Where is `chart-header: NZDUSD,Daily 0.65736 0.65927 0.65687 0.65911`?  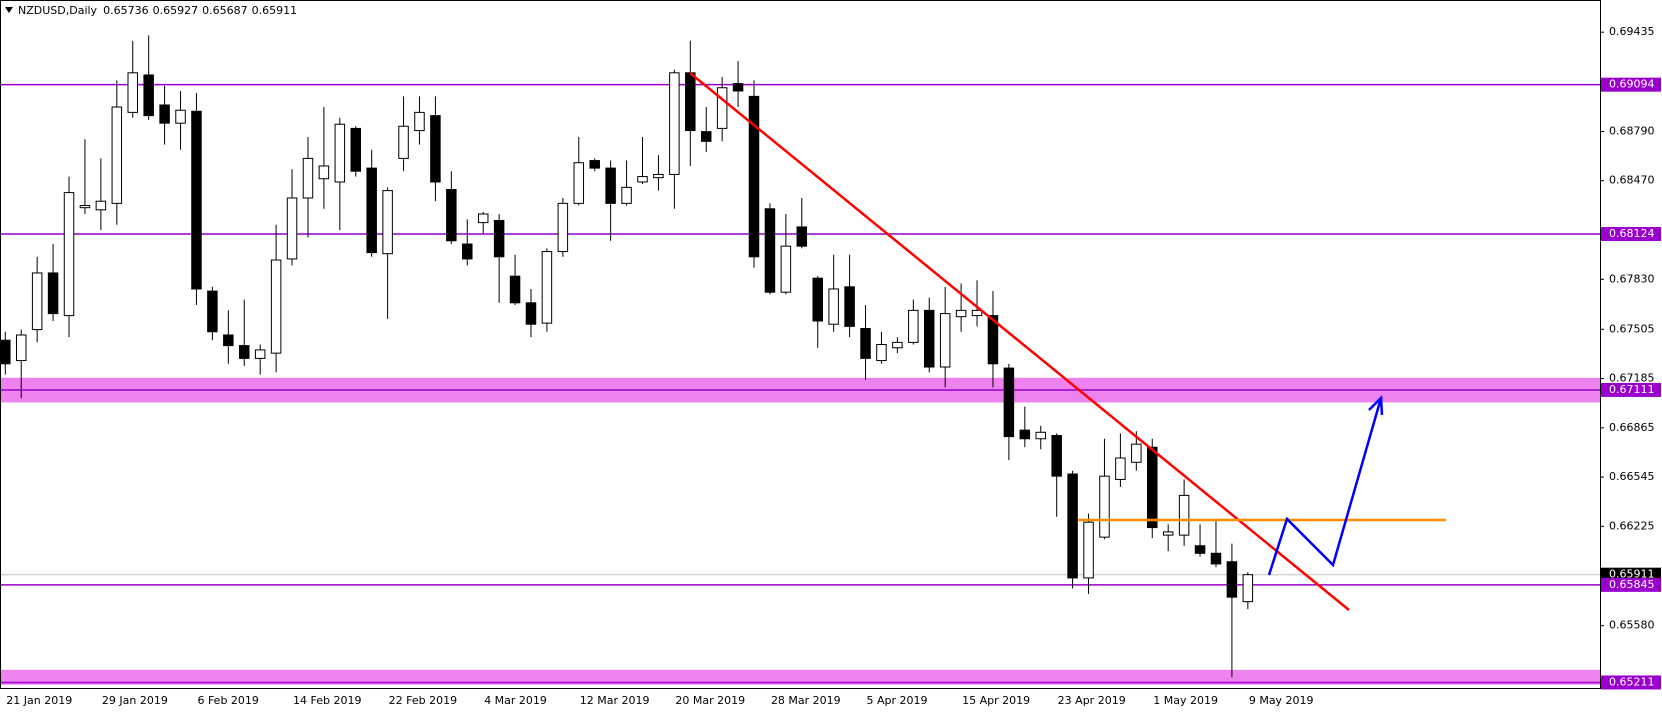 chart-header: NZDUSD,Daily 0.65736 0.65927 0.65687 0.65911 is located at coordinates (157, 10).